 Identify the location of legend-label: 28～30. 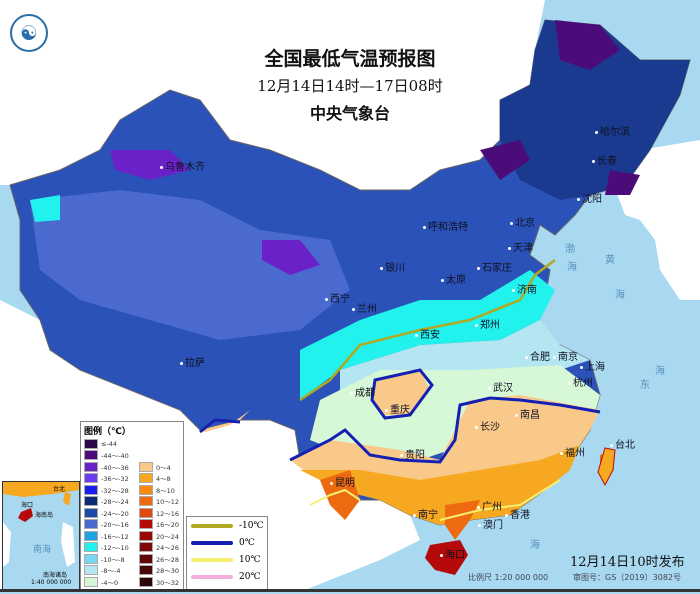
(168, 571).